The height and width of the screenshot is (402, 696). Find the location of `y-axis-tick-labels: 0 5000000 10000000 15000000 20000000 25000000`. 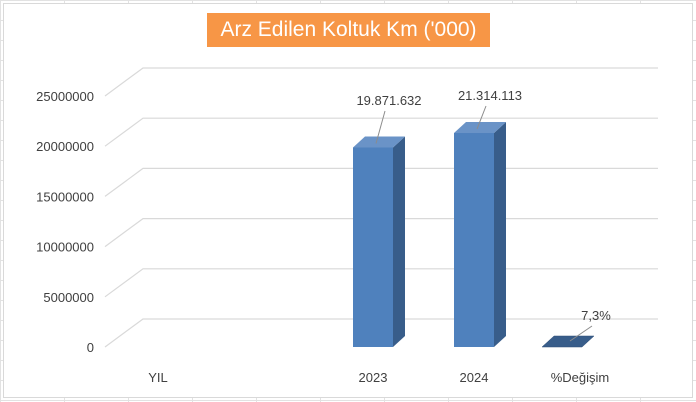

y-axis-tick-labels: 0 5000000 10000000 15000000 20000000 25000000 is located at coordinates (65, 222).